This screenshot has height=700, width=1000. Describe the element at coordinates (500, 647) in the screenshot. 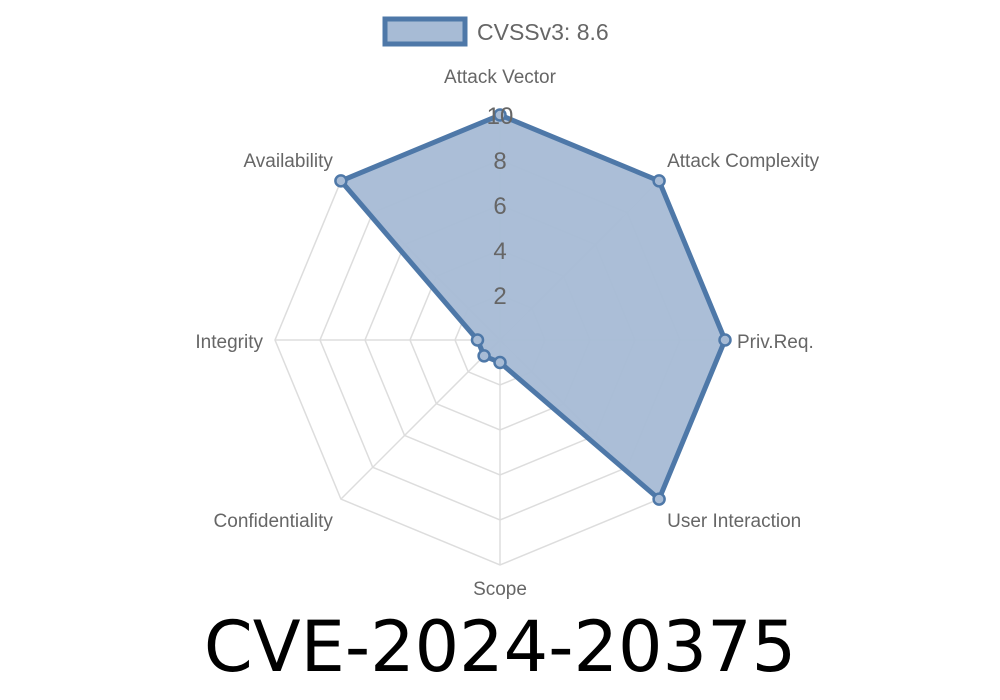

I see `chart-title: CVE-2024-20375` at that location.